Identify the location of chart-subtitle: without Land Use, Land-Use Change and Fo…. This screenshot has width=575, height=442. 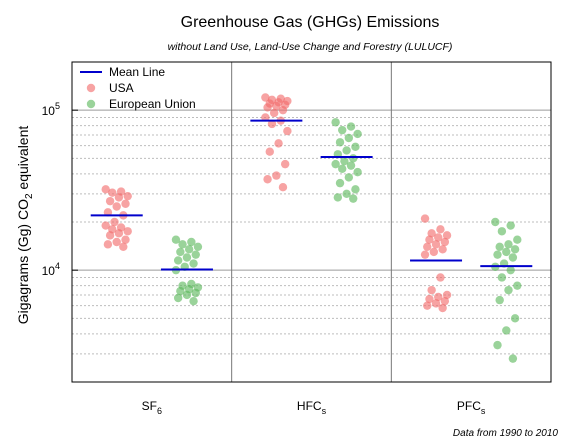
(310, 47).